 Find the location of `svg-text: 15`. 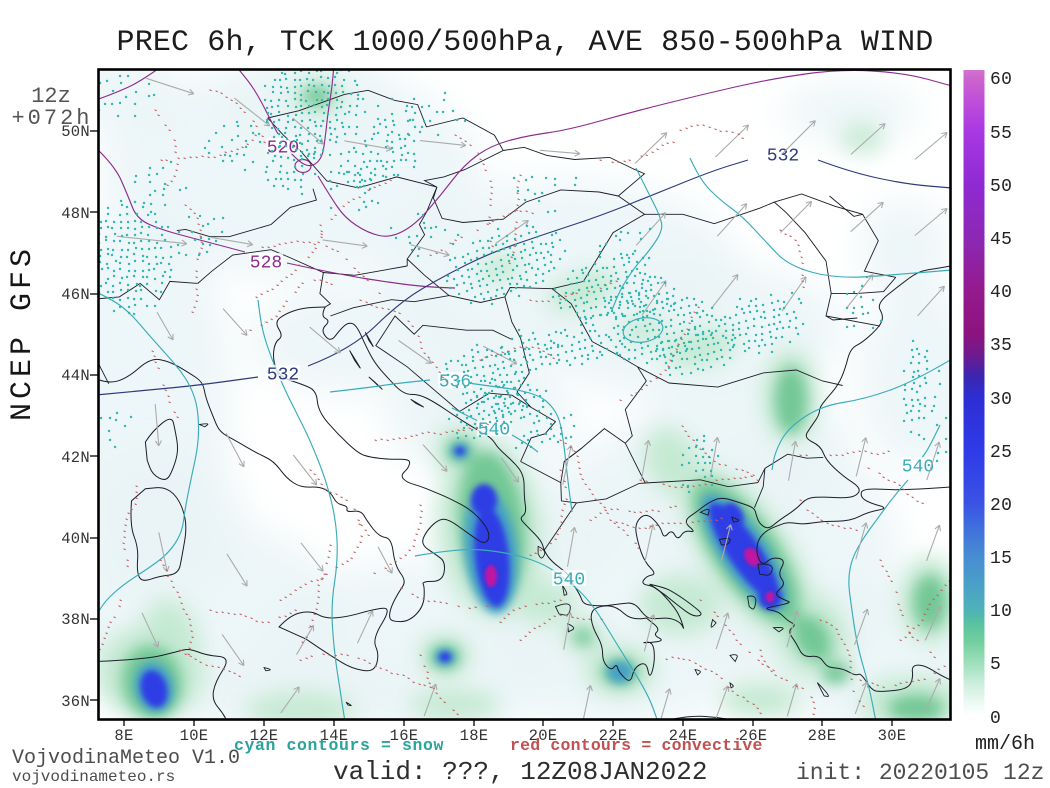

svg-text: 15 is located at coordinates (1001, 559).